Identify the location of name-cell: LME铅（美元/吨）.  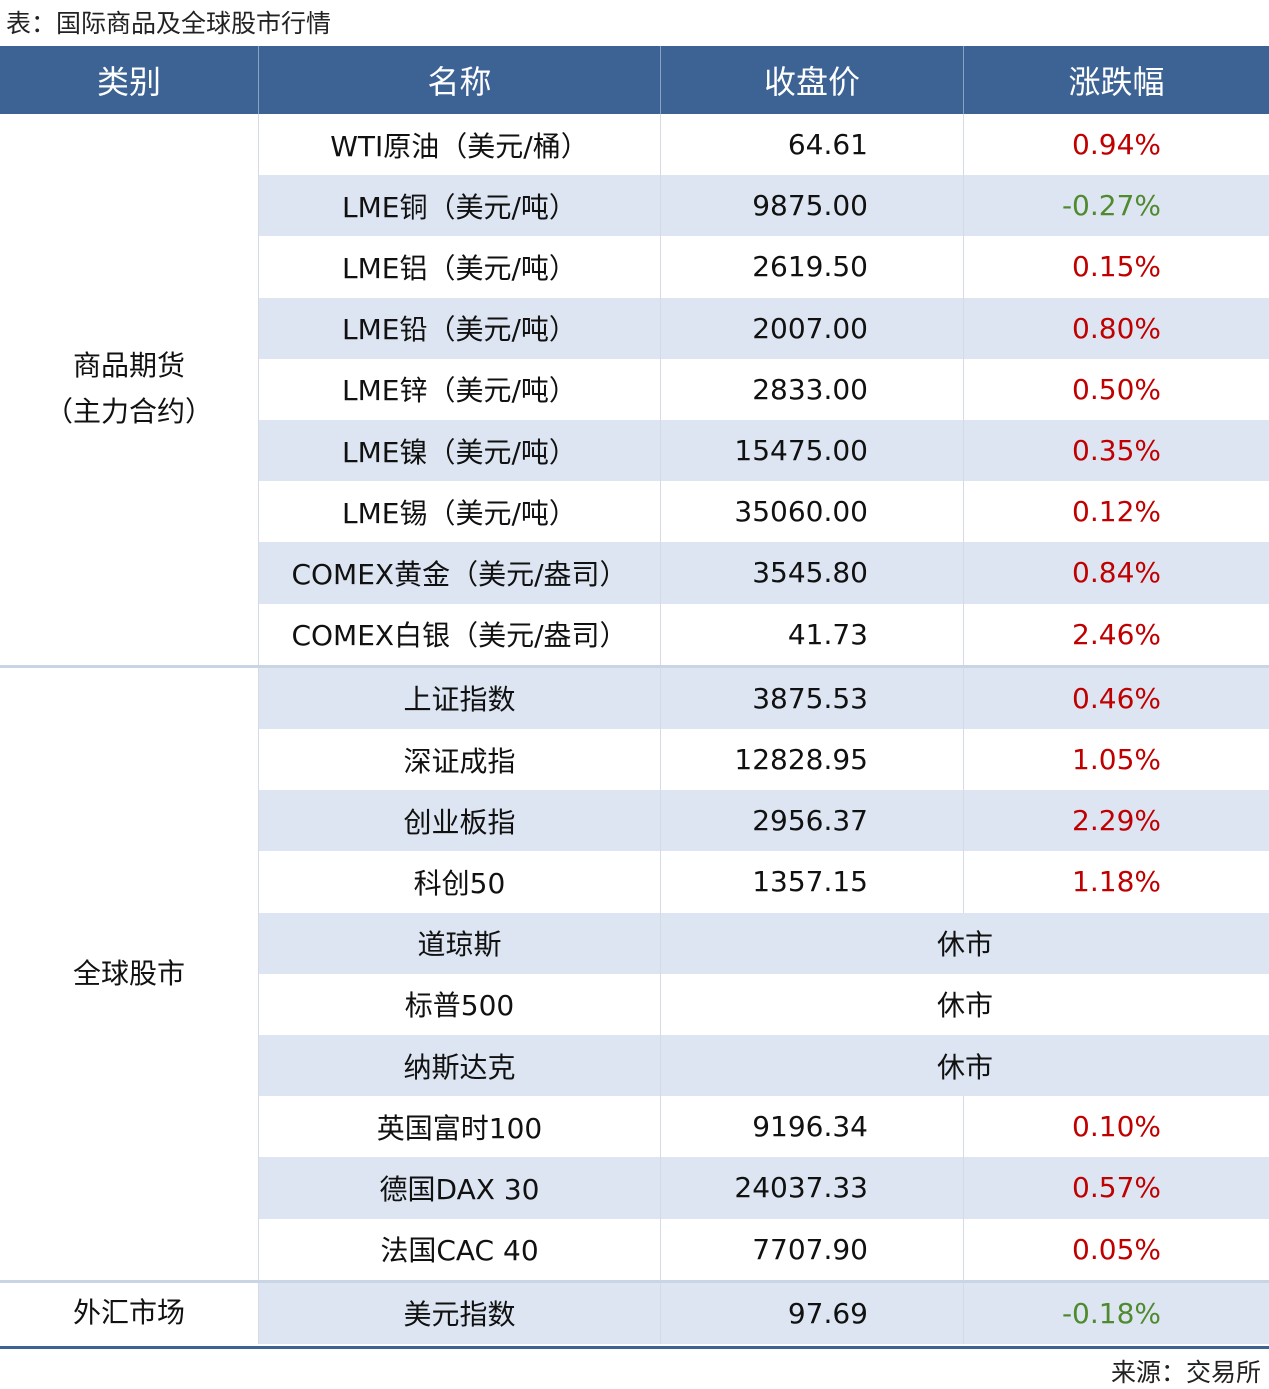
(459, 328).